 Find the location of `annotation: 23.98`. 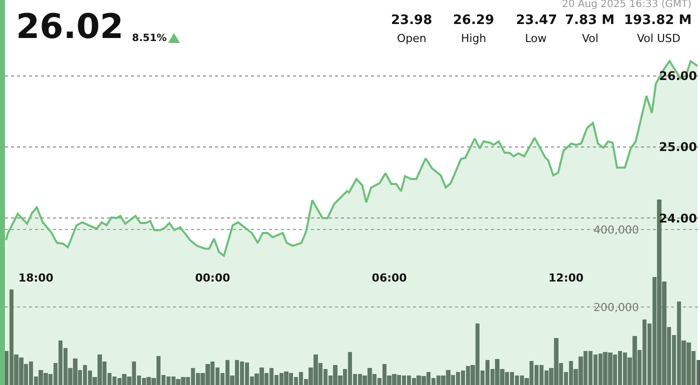

annotation: 23.98 is located at coordinates (411, 20).